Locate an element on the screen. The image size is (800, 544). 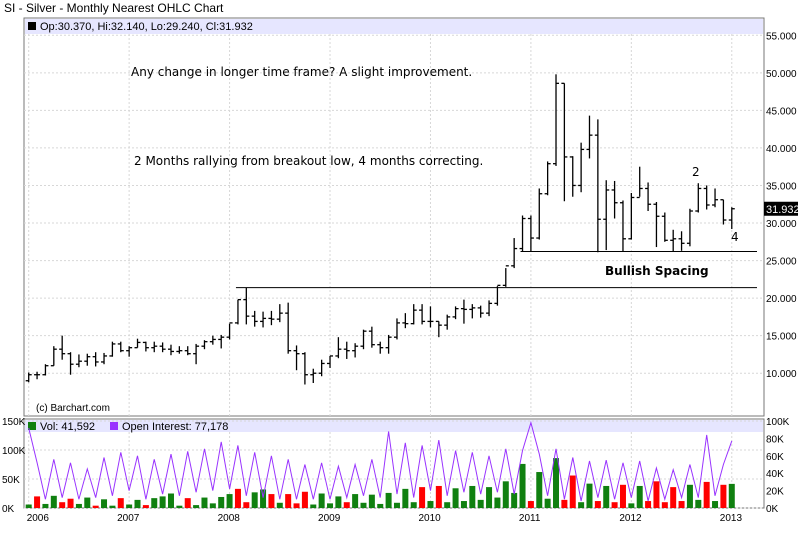
volume-right-tick-label: 20K is located at coordinates (775, 492).